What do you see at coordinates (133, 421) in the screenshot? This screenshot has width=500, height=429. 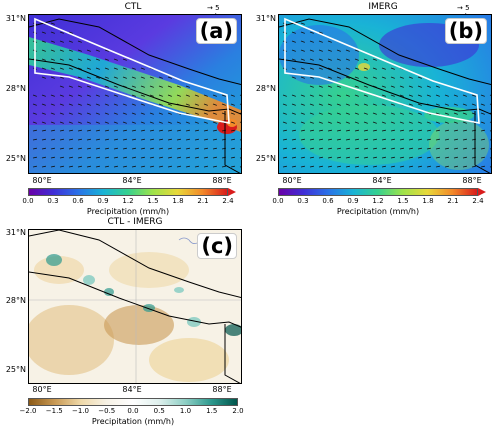 I see `panel-c-colorbar-label: Precipitation (mm/h)` at bounding box center [133, 421].